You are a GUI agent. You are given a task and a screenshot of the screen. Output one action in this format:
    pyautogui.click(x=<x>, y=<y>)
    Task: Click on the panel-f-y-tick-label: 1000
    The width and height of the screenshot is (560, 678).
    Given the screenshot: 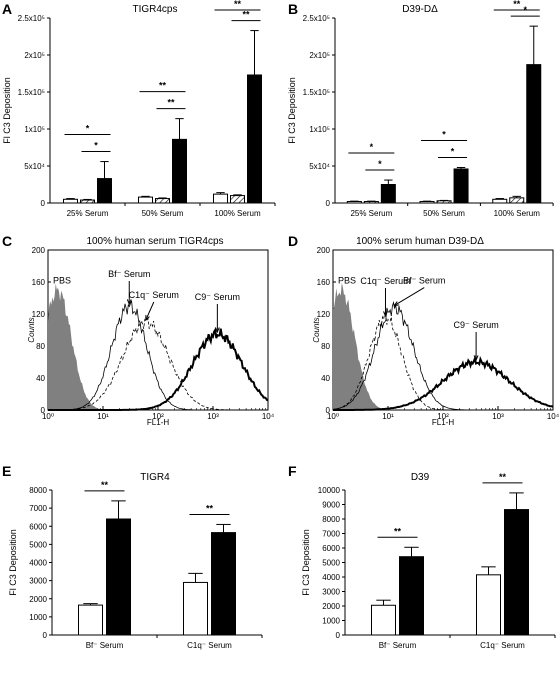 What is the action you would take?
    pyautogui.click(x=331, y=621)
    